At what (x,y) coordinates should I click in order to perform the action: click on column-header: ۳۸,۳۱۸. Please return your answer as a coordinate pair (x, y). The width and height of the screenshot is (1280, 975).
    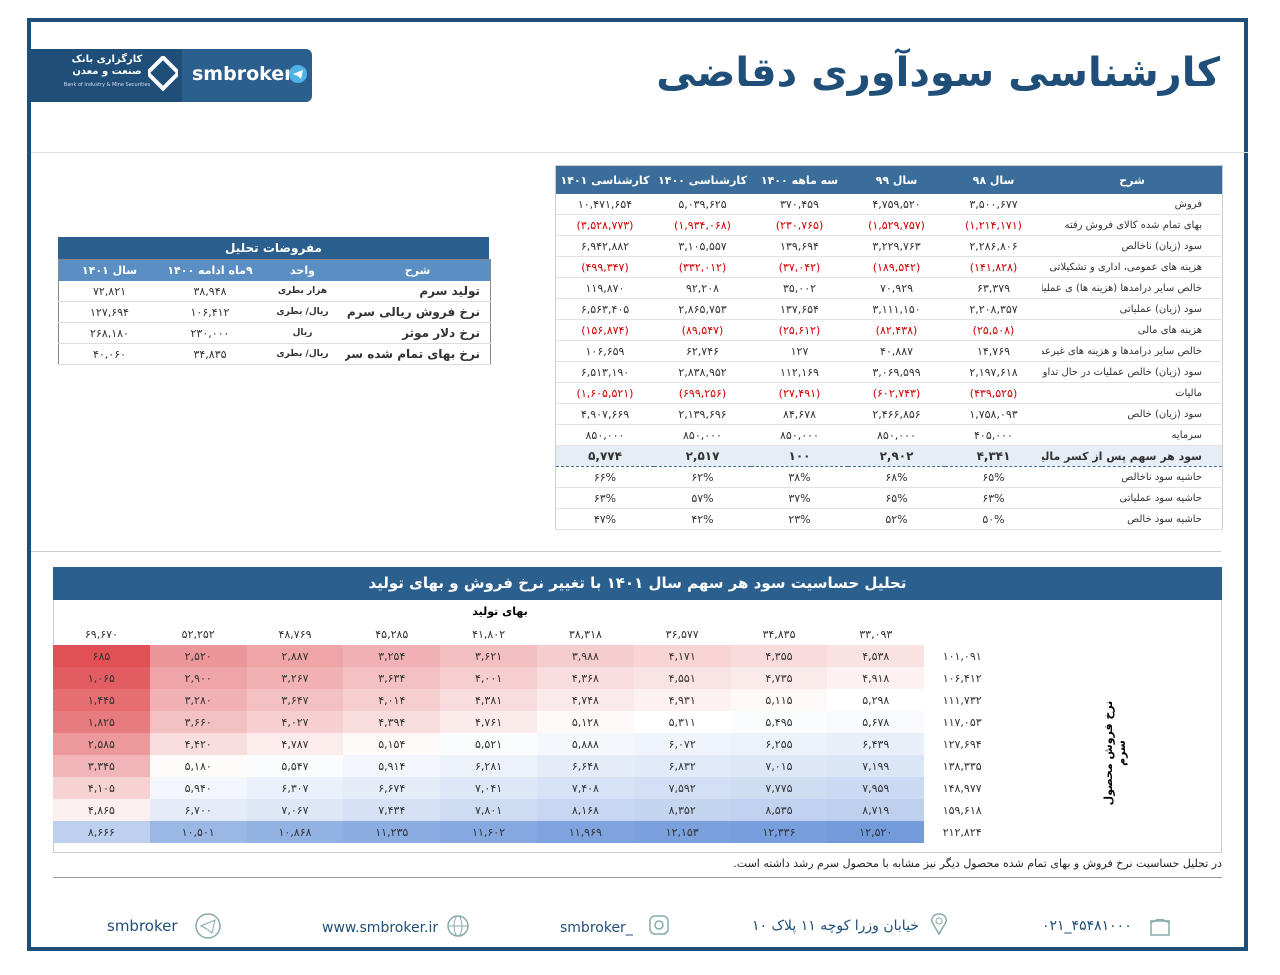
    Looking at the image, I should click on (585, 634).